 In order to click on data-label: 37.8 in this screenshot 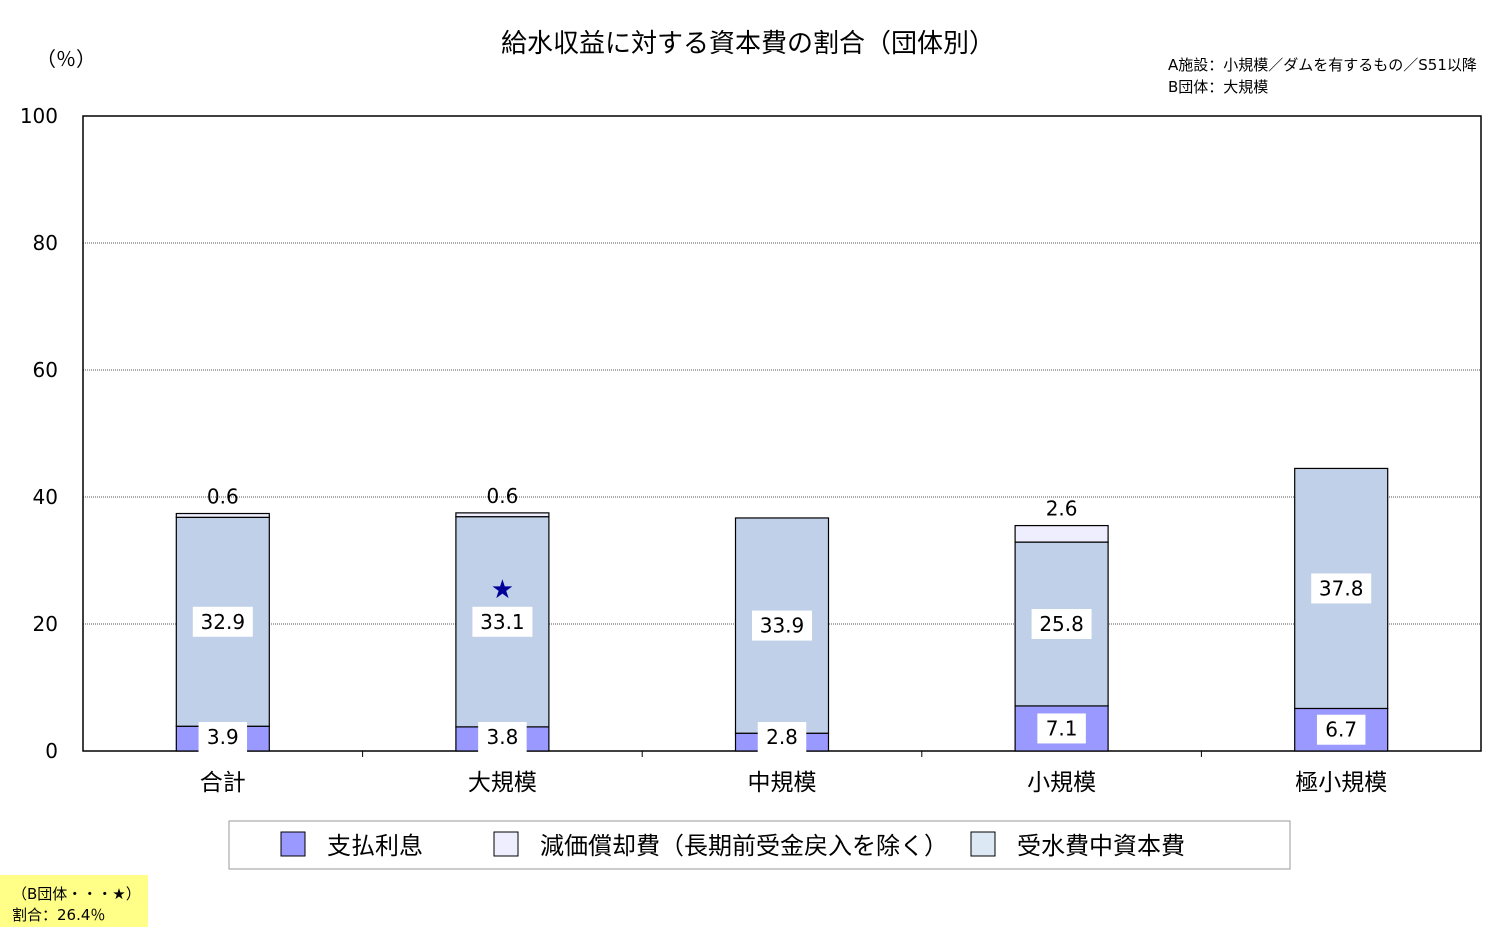, I will do `click(1341, 588)`.